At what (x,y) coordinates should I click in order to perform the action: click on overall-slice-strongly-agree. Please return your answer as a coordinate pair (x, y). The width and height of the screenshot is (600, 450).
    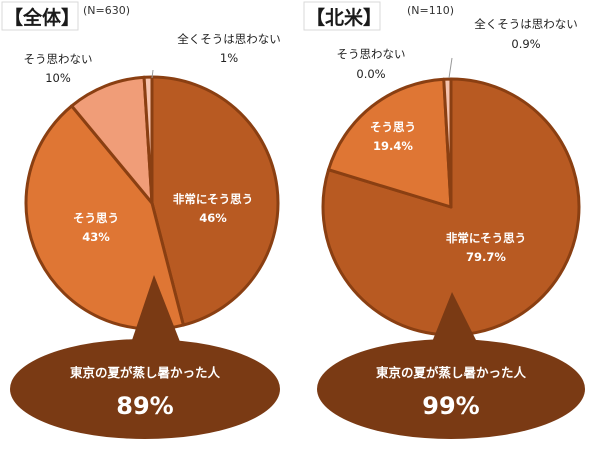
    Looking at the image, I should click on (215, 201).